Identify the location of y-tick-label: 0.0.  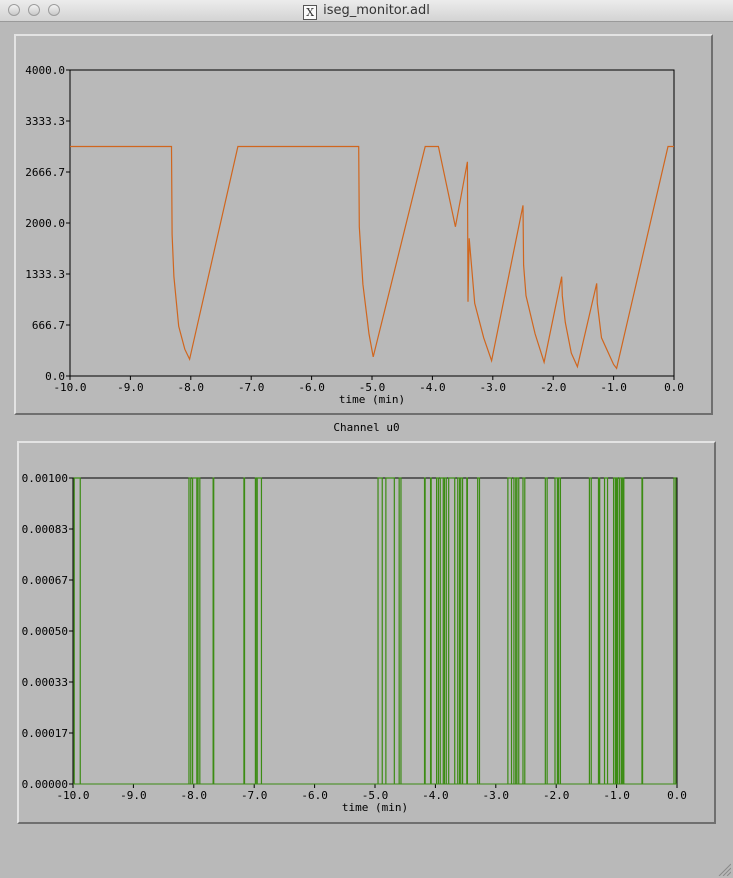
(55, 376).